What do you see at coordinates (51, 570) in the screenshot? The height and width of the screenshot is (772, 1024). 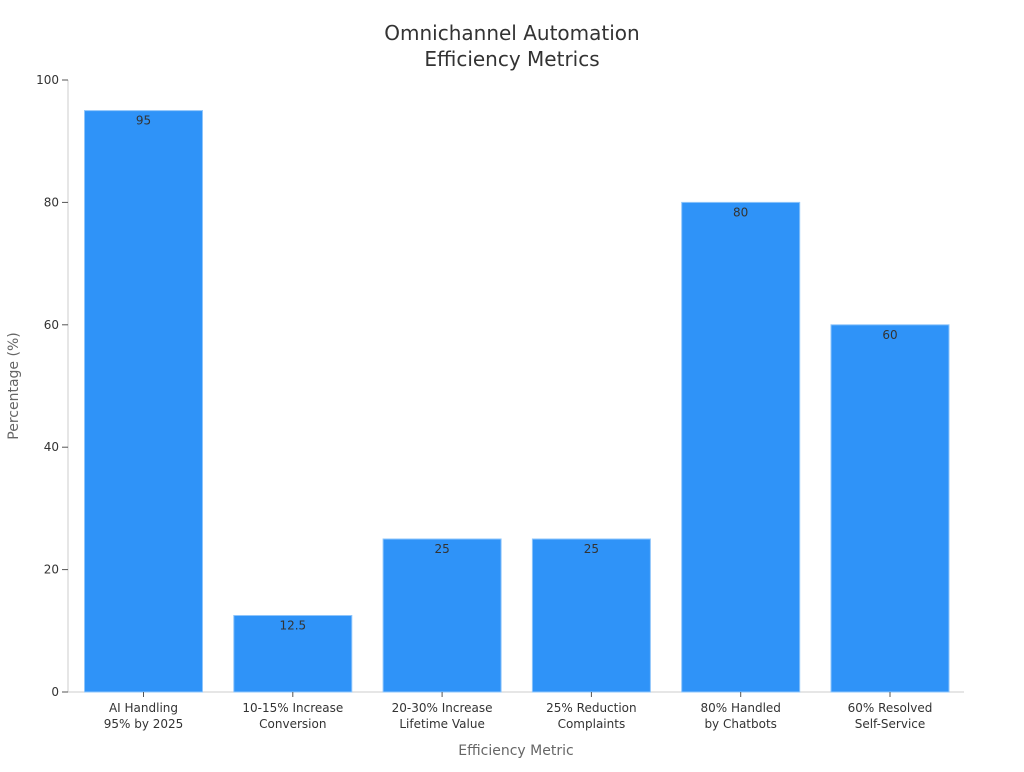 I see `y-tick-label: 20` at bounding box center [51, 570].